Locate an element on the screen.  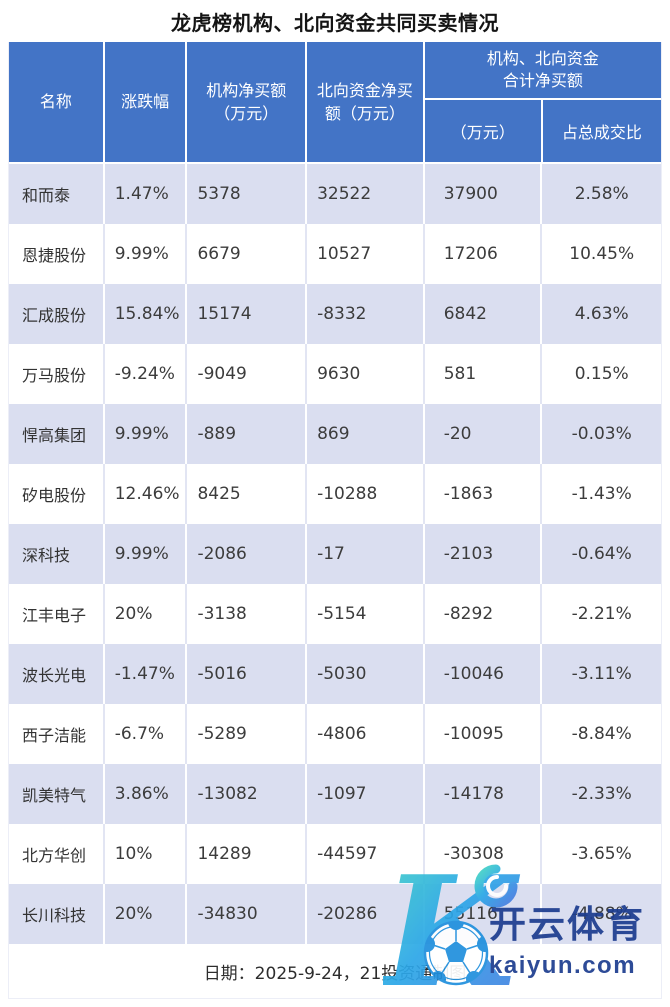
table-row: 长川科技 20% -34830 -20286 55116 -4.88% is located at coordinates (335, 914).